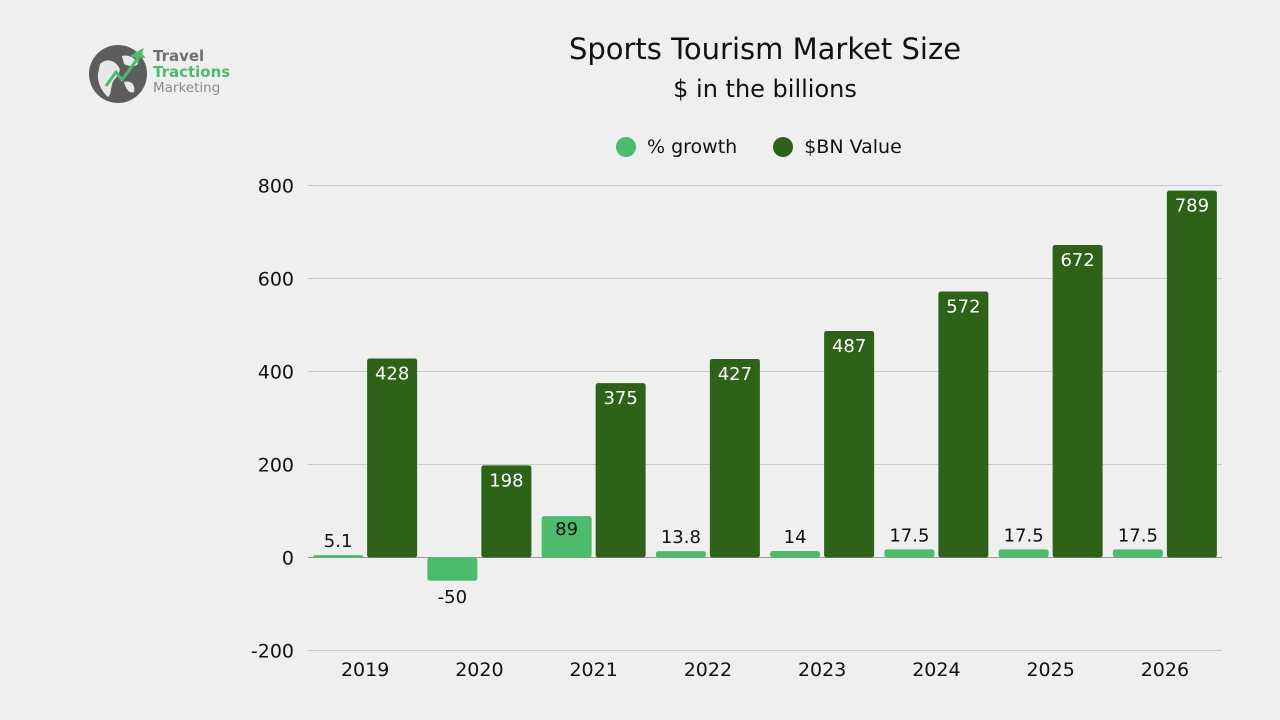 Image resolution: width=1280 pixels, height=720 pixels. I want to click on legend-swatch-value, so click(783, 147).